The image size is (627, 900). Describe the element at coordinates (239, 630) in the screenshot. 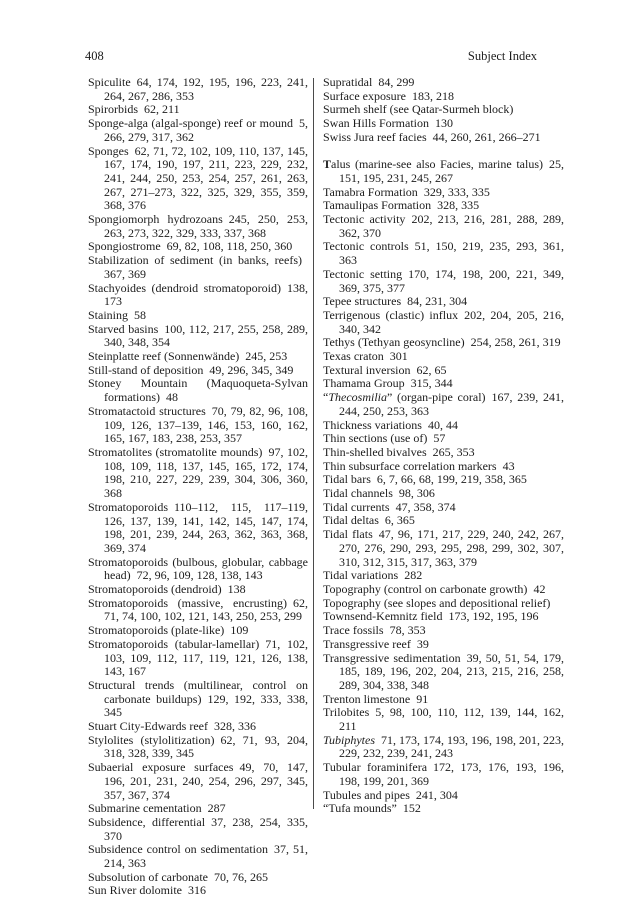

I see `index-page-locators: 109` at that location.